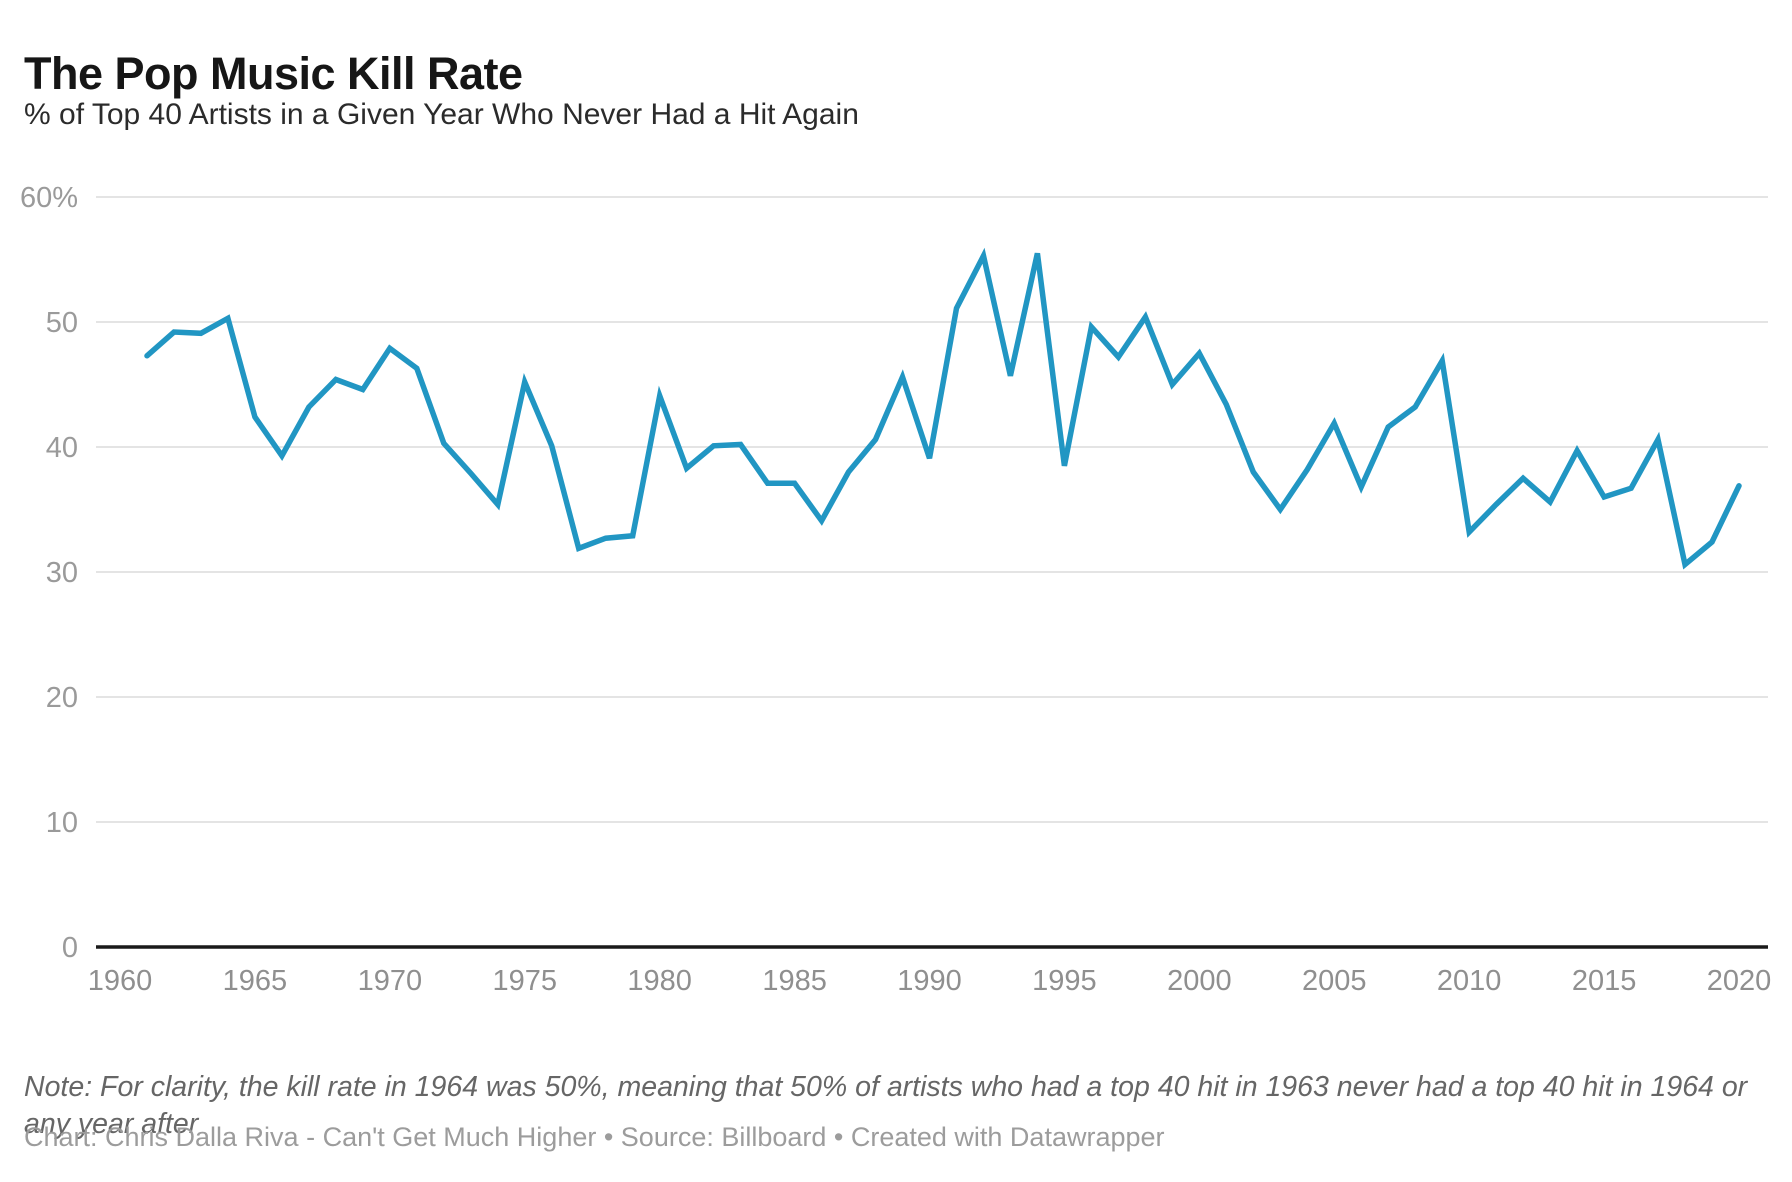 The image size is (1792, 1182). I want to click on x-tick-label: 2005, so click(1334, 981).